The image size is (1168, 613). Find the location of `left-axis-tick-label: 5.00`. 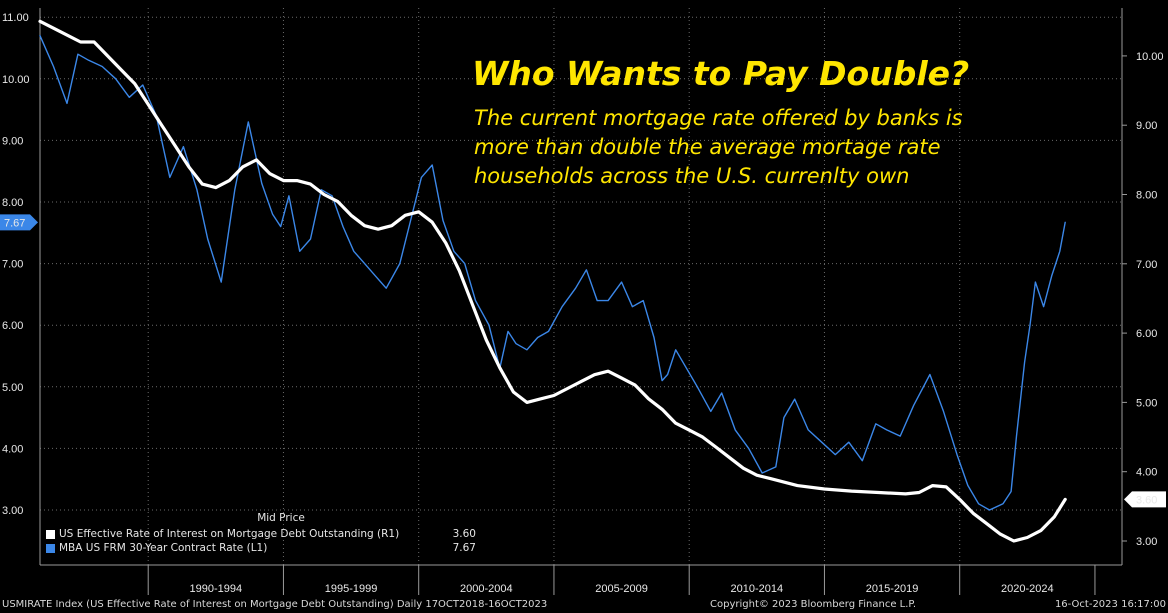

left-axis-tick-label: 5.00 is located at coordinates (12, 388).